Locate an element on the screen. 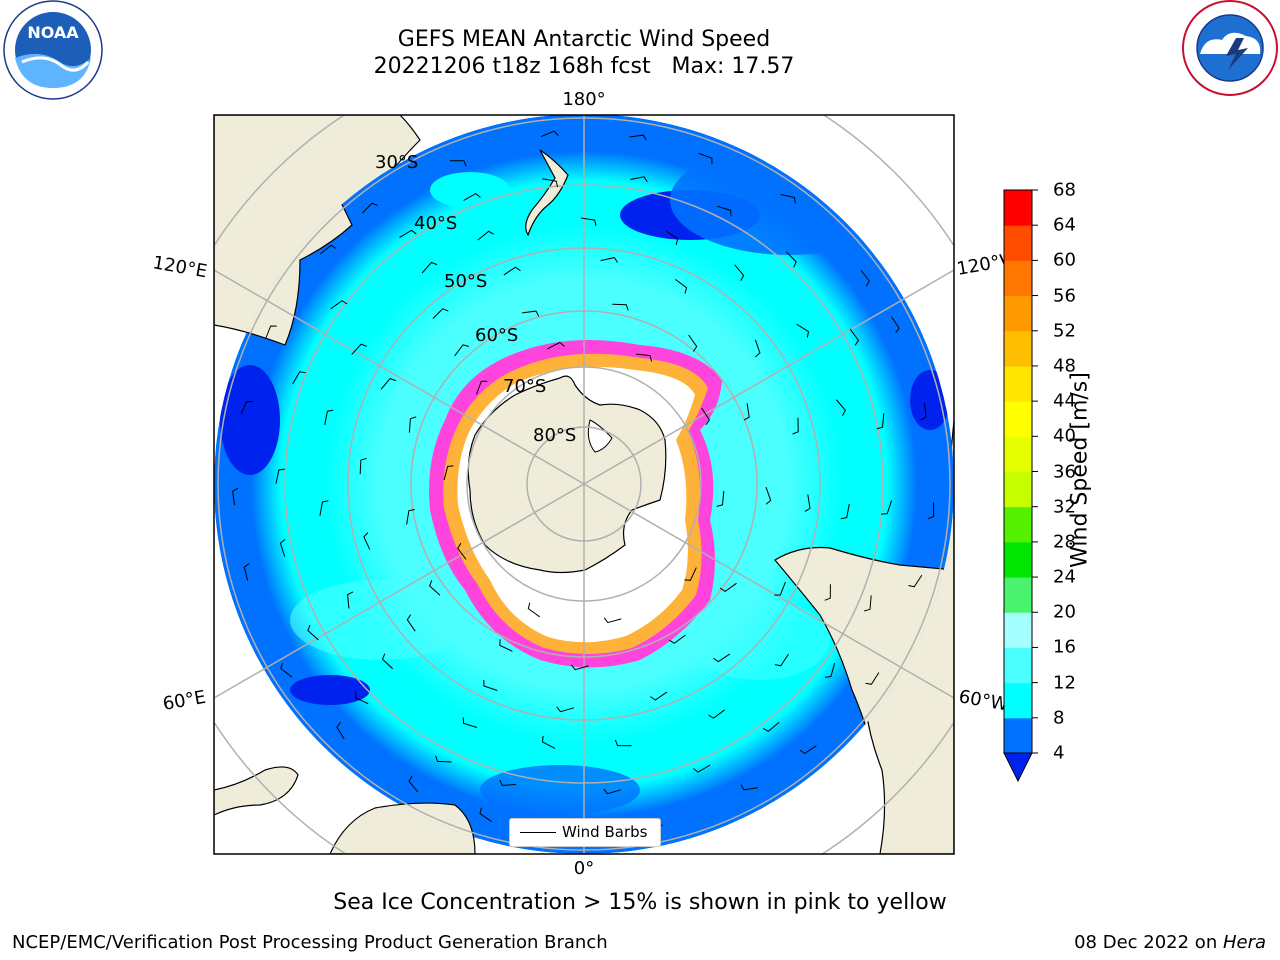 This screenshot has width=1280, height=960. colorbar-under-arrow is located at coordinates (1018, 767).